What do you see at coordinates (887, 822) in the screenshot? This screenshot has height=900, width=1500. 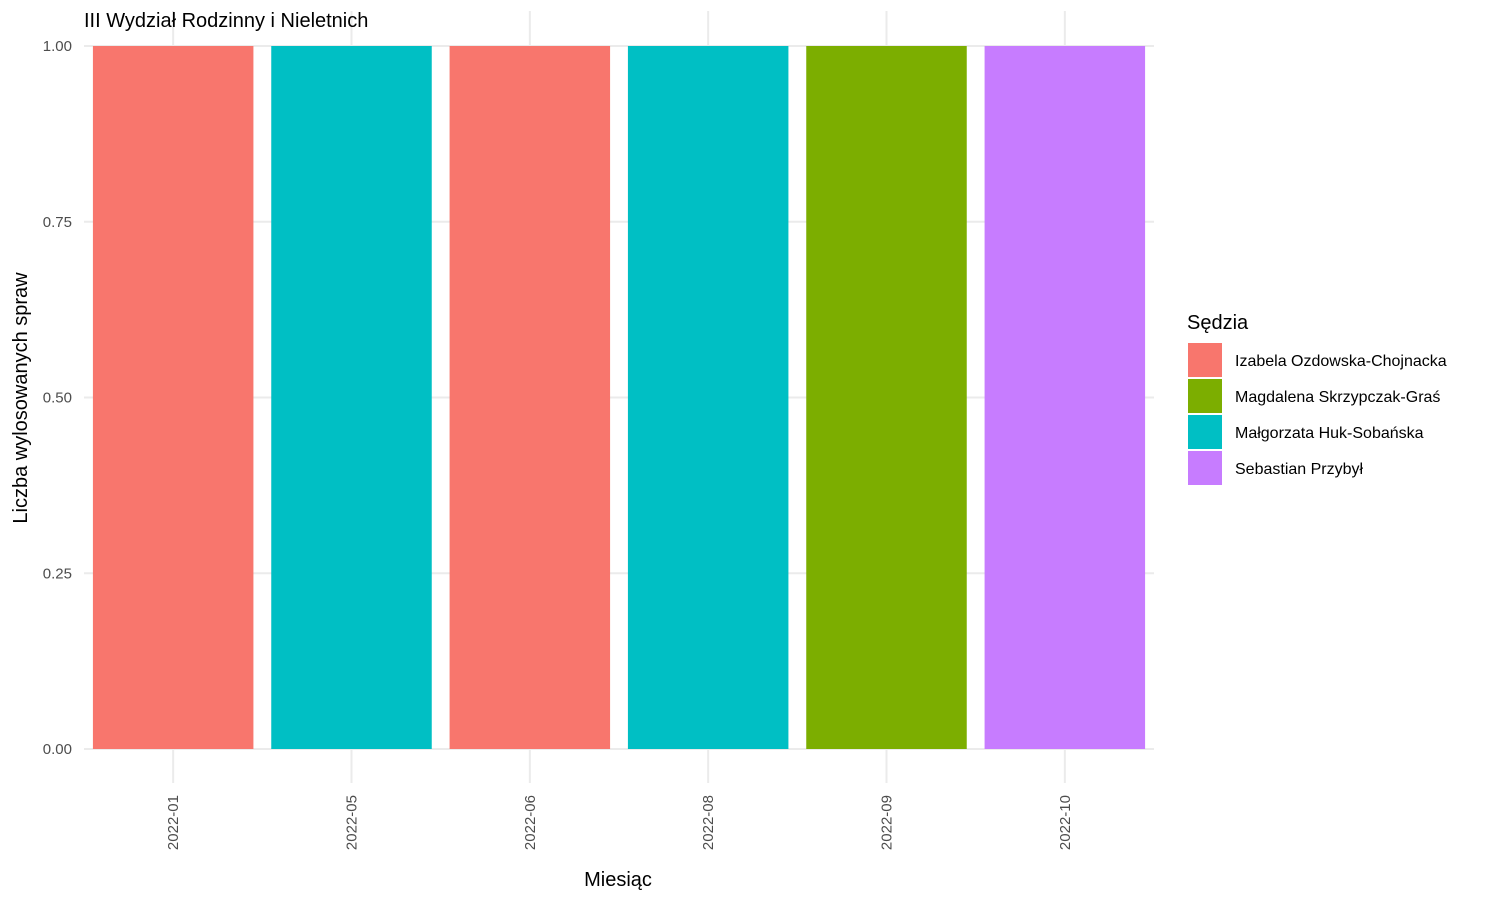 I see `x-tick-label: 2022-09` at bounding box center [887, 822].